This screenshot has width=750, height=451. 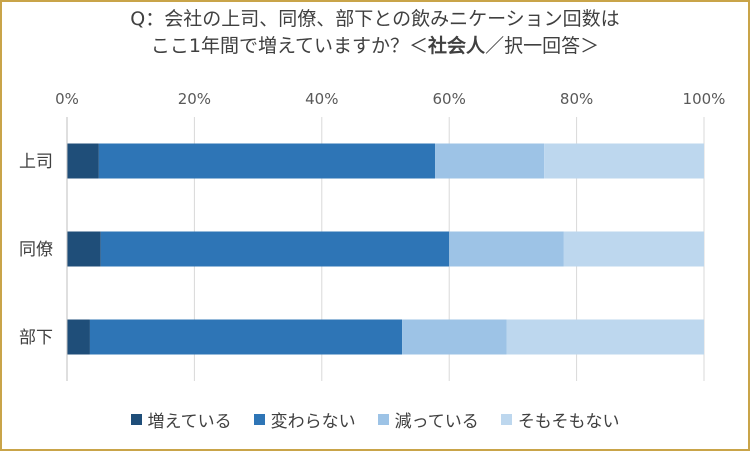 What do you see at coordinates (436, 422) in the screenshot?
I see `legend-label: 減っている` at bounding box center [436, 422].